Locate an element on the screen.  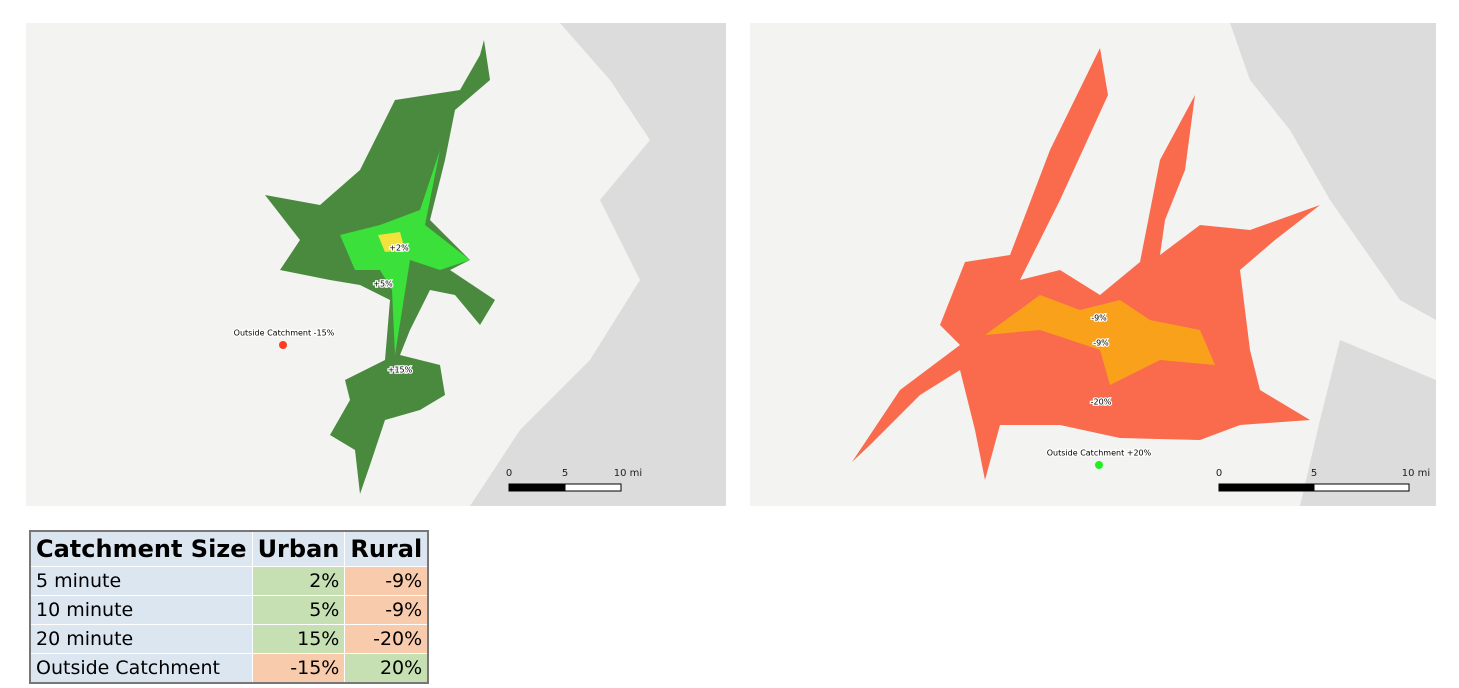
map-label: Outside Catchment +20% is located at coordinates (1099, 453).